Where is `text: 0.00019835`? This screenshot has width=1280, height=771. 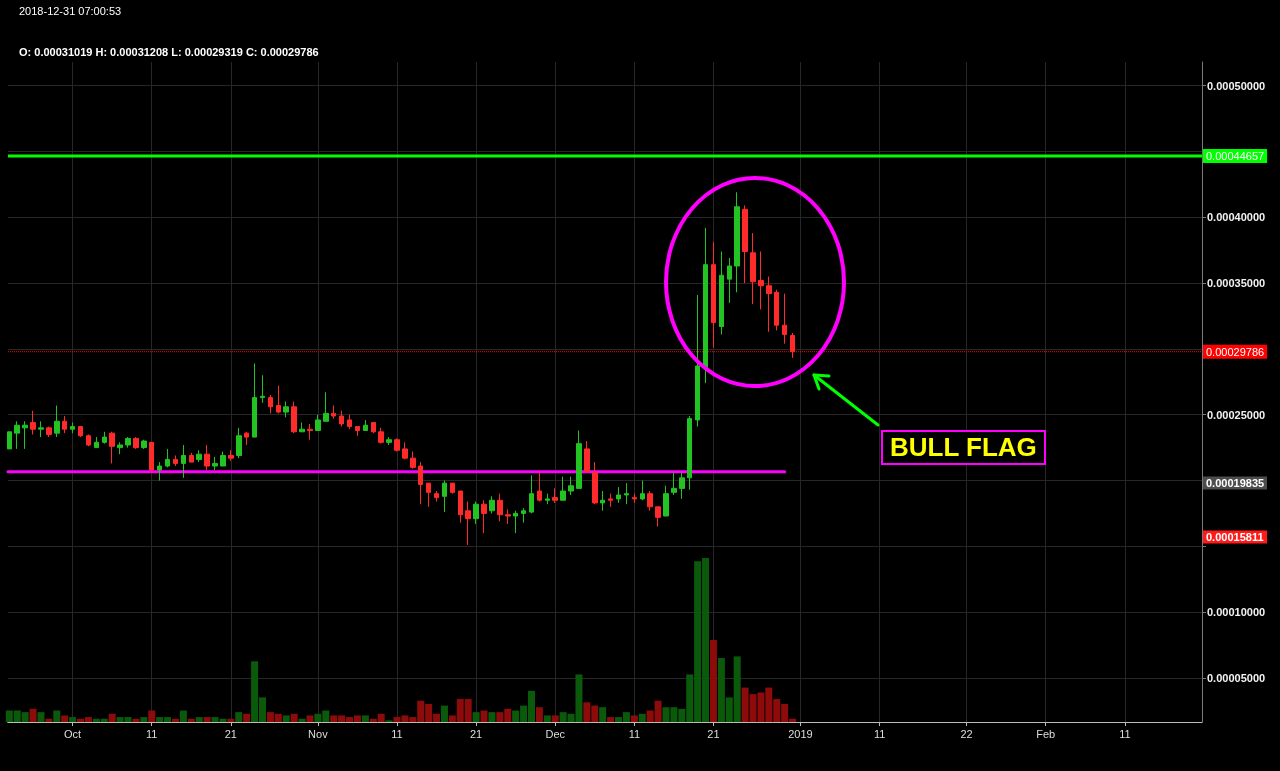 text: 0.00019835 is located at coordinates (1235, 483).